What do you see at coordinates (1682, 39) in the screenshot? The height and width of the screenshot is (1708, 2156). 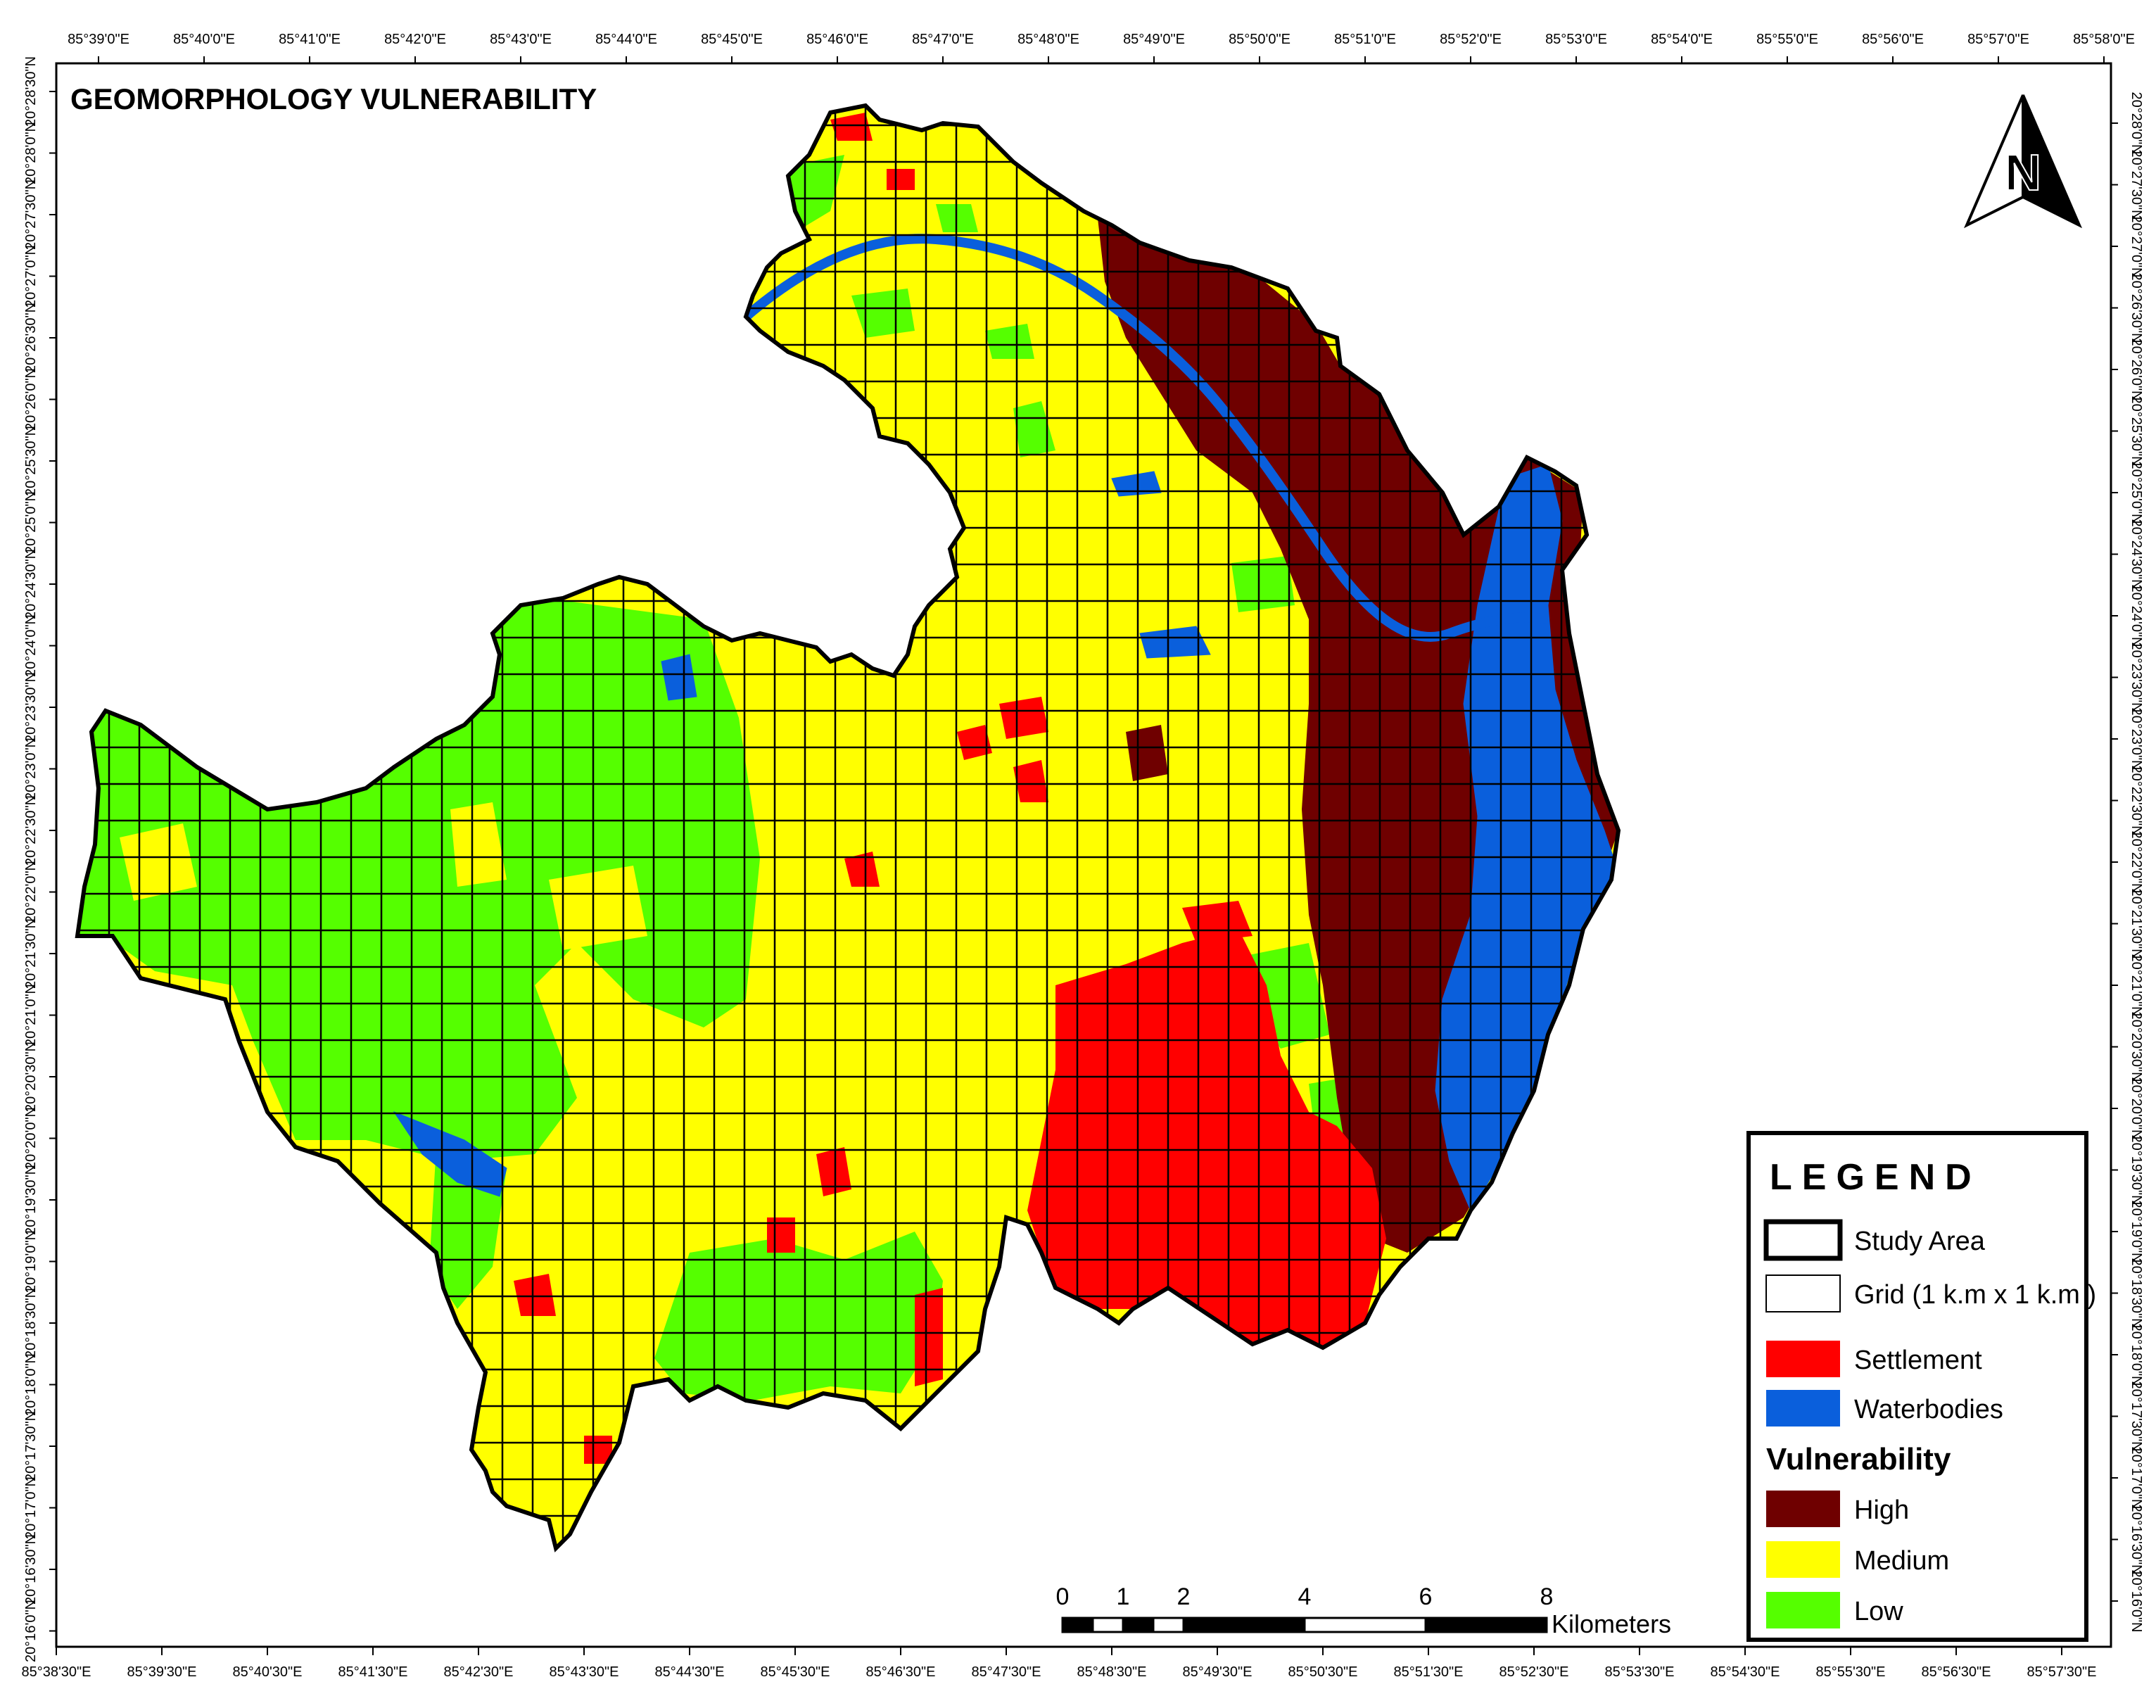 I see `top-tick-label: 85°54'0"E` at bounding box center [1682, 39].